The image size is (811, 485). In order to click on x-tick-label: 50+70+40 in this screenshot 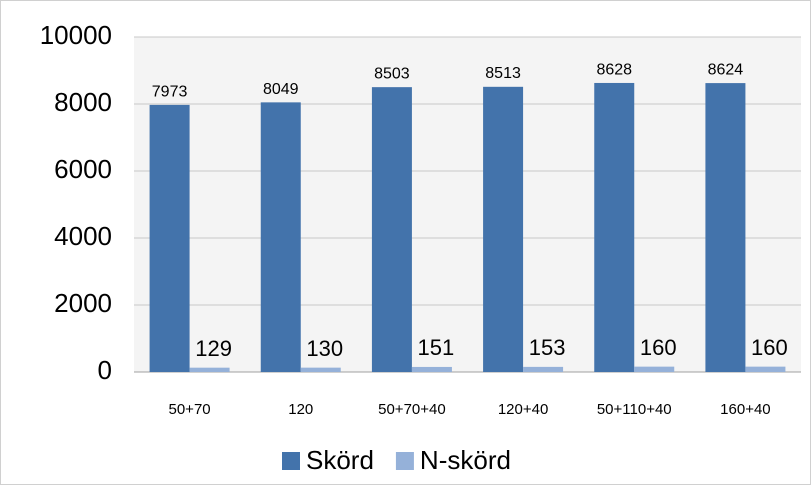, I will do `click(412, 409)`.